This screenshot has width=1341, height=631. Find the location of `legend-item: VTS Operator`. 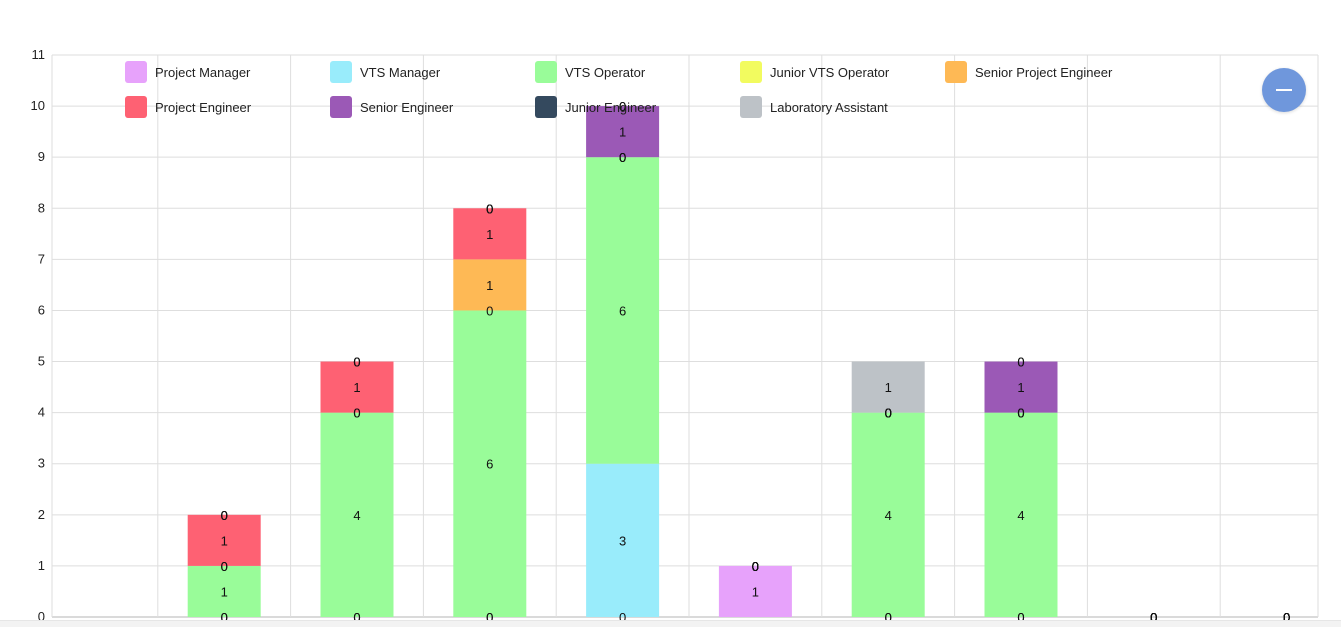

legend-item: VTS Operator is located at coordinates (590, 72).